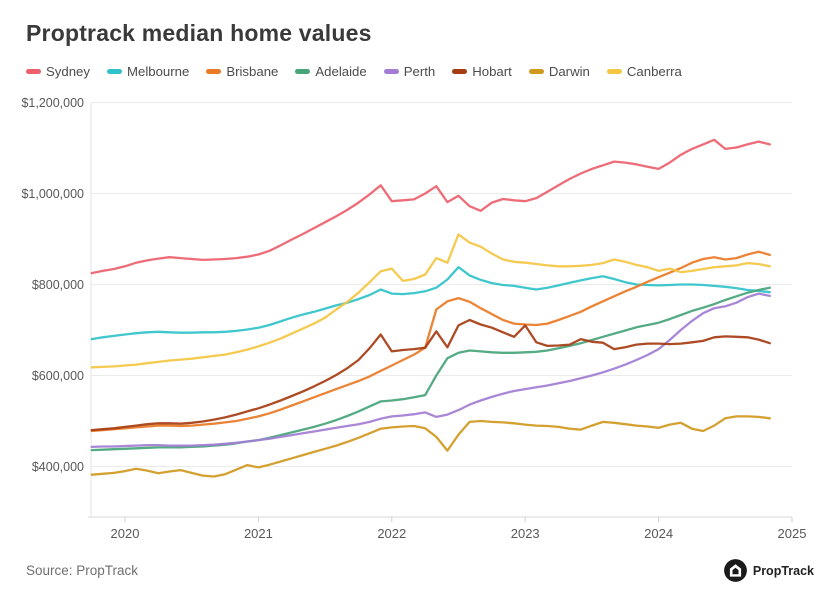  I want to click on y-tick-label: $600,000, so click(58, 376).